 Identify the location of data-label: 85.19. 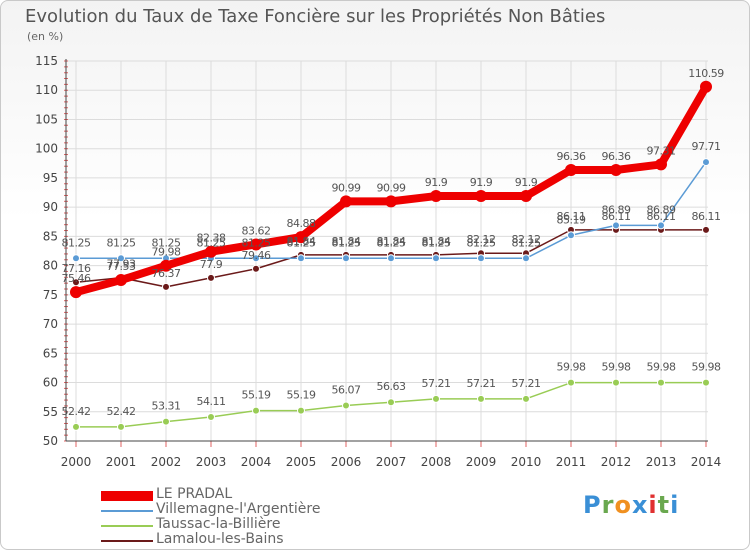
(571, 219).